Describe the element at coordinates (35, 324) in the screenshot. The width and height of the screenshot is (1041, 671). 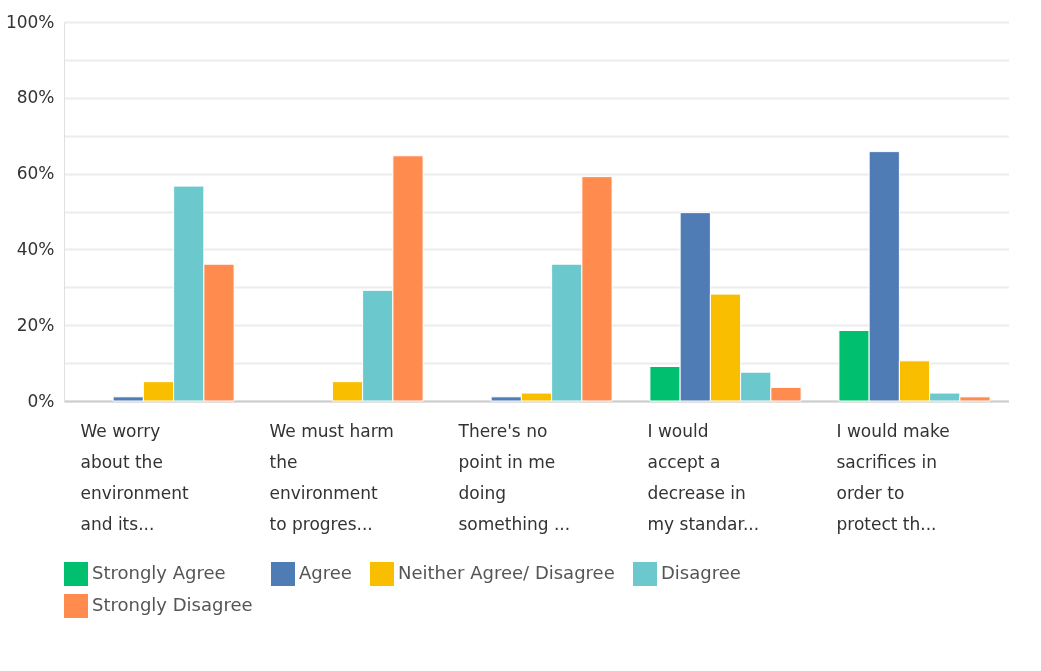
I see `y-tick-label: 20%` at that location.